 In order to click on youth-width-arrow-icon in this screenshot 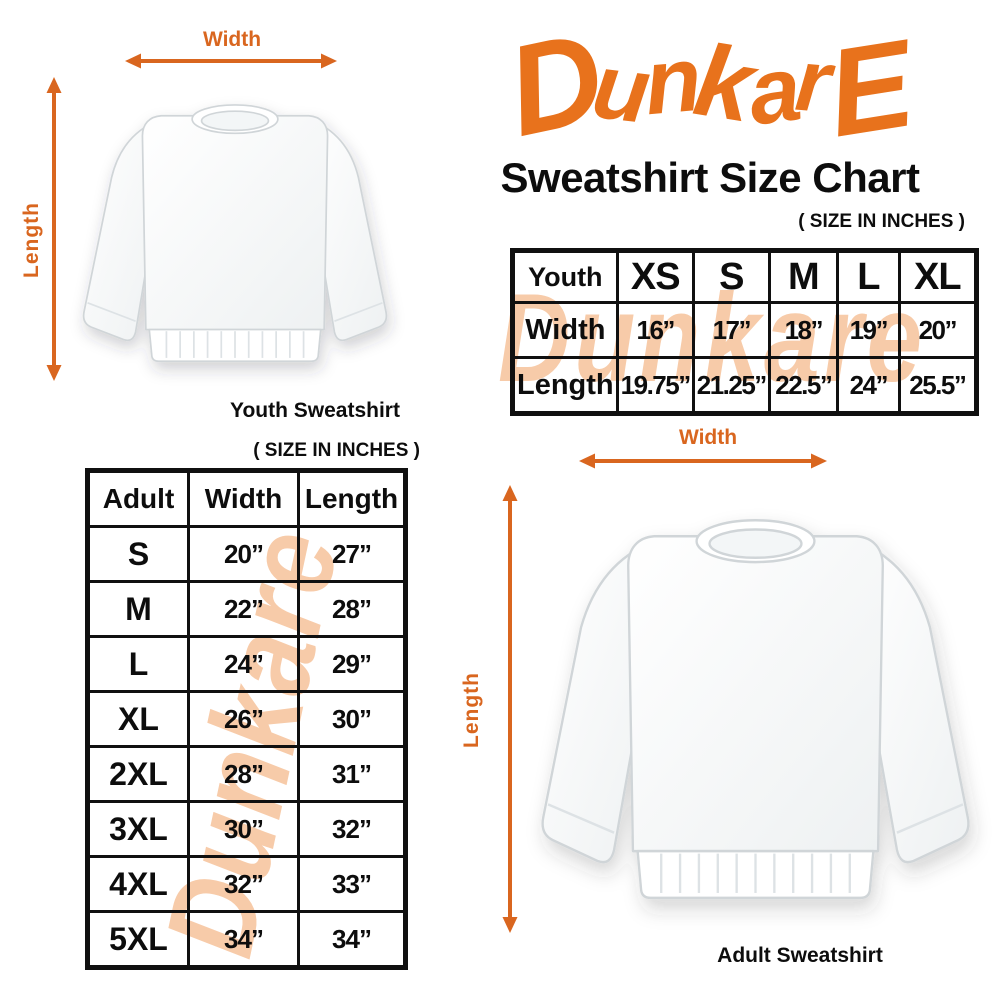, I will do `click(231, 61)`.